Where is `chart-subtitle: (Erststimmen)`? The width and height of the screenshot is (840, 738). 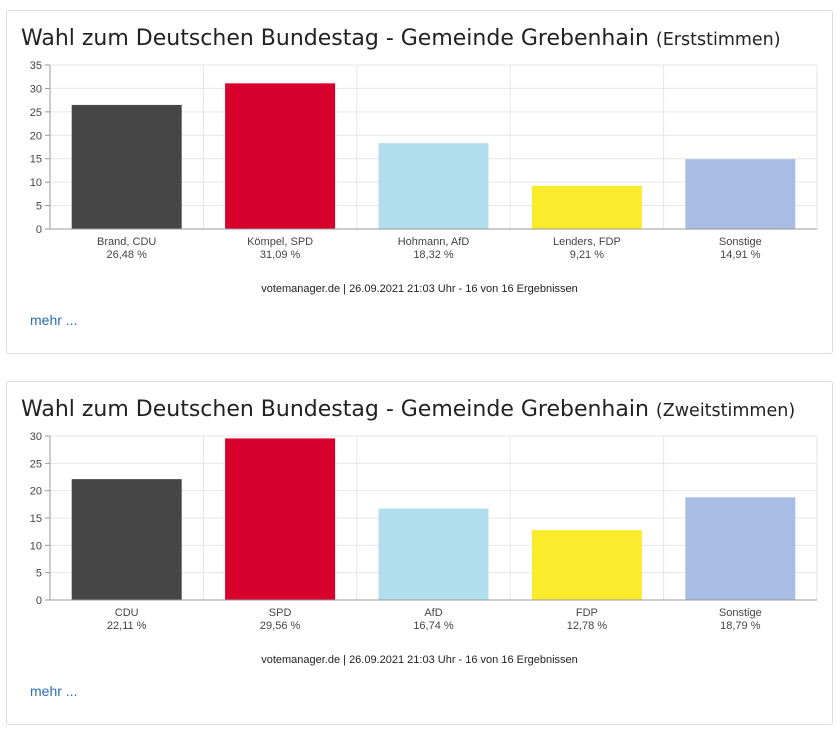 chart-subtitle: (Erststimmen) is located at coordinates (718, 40).